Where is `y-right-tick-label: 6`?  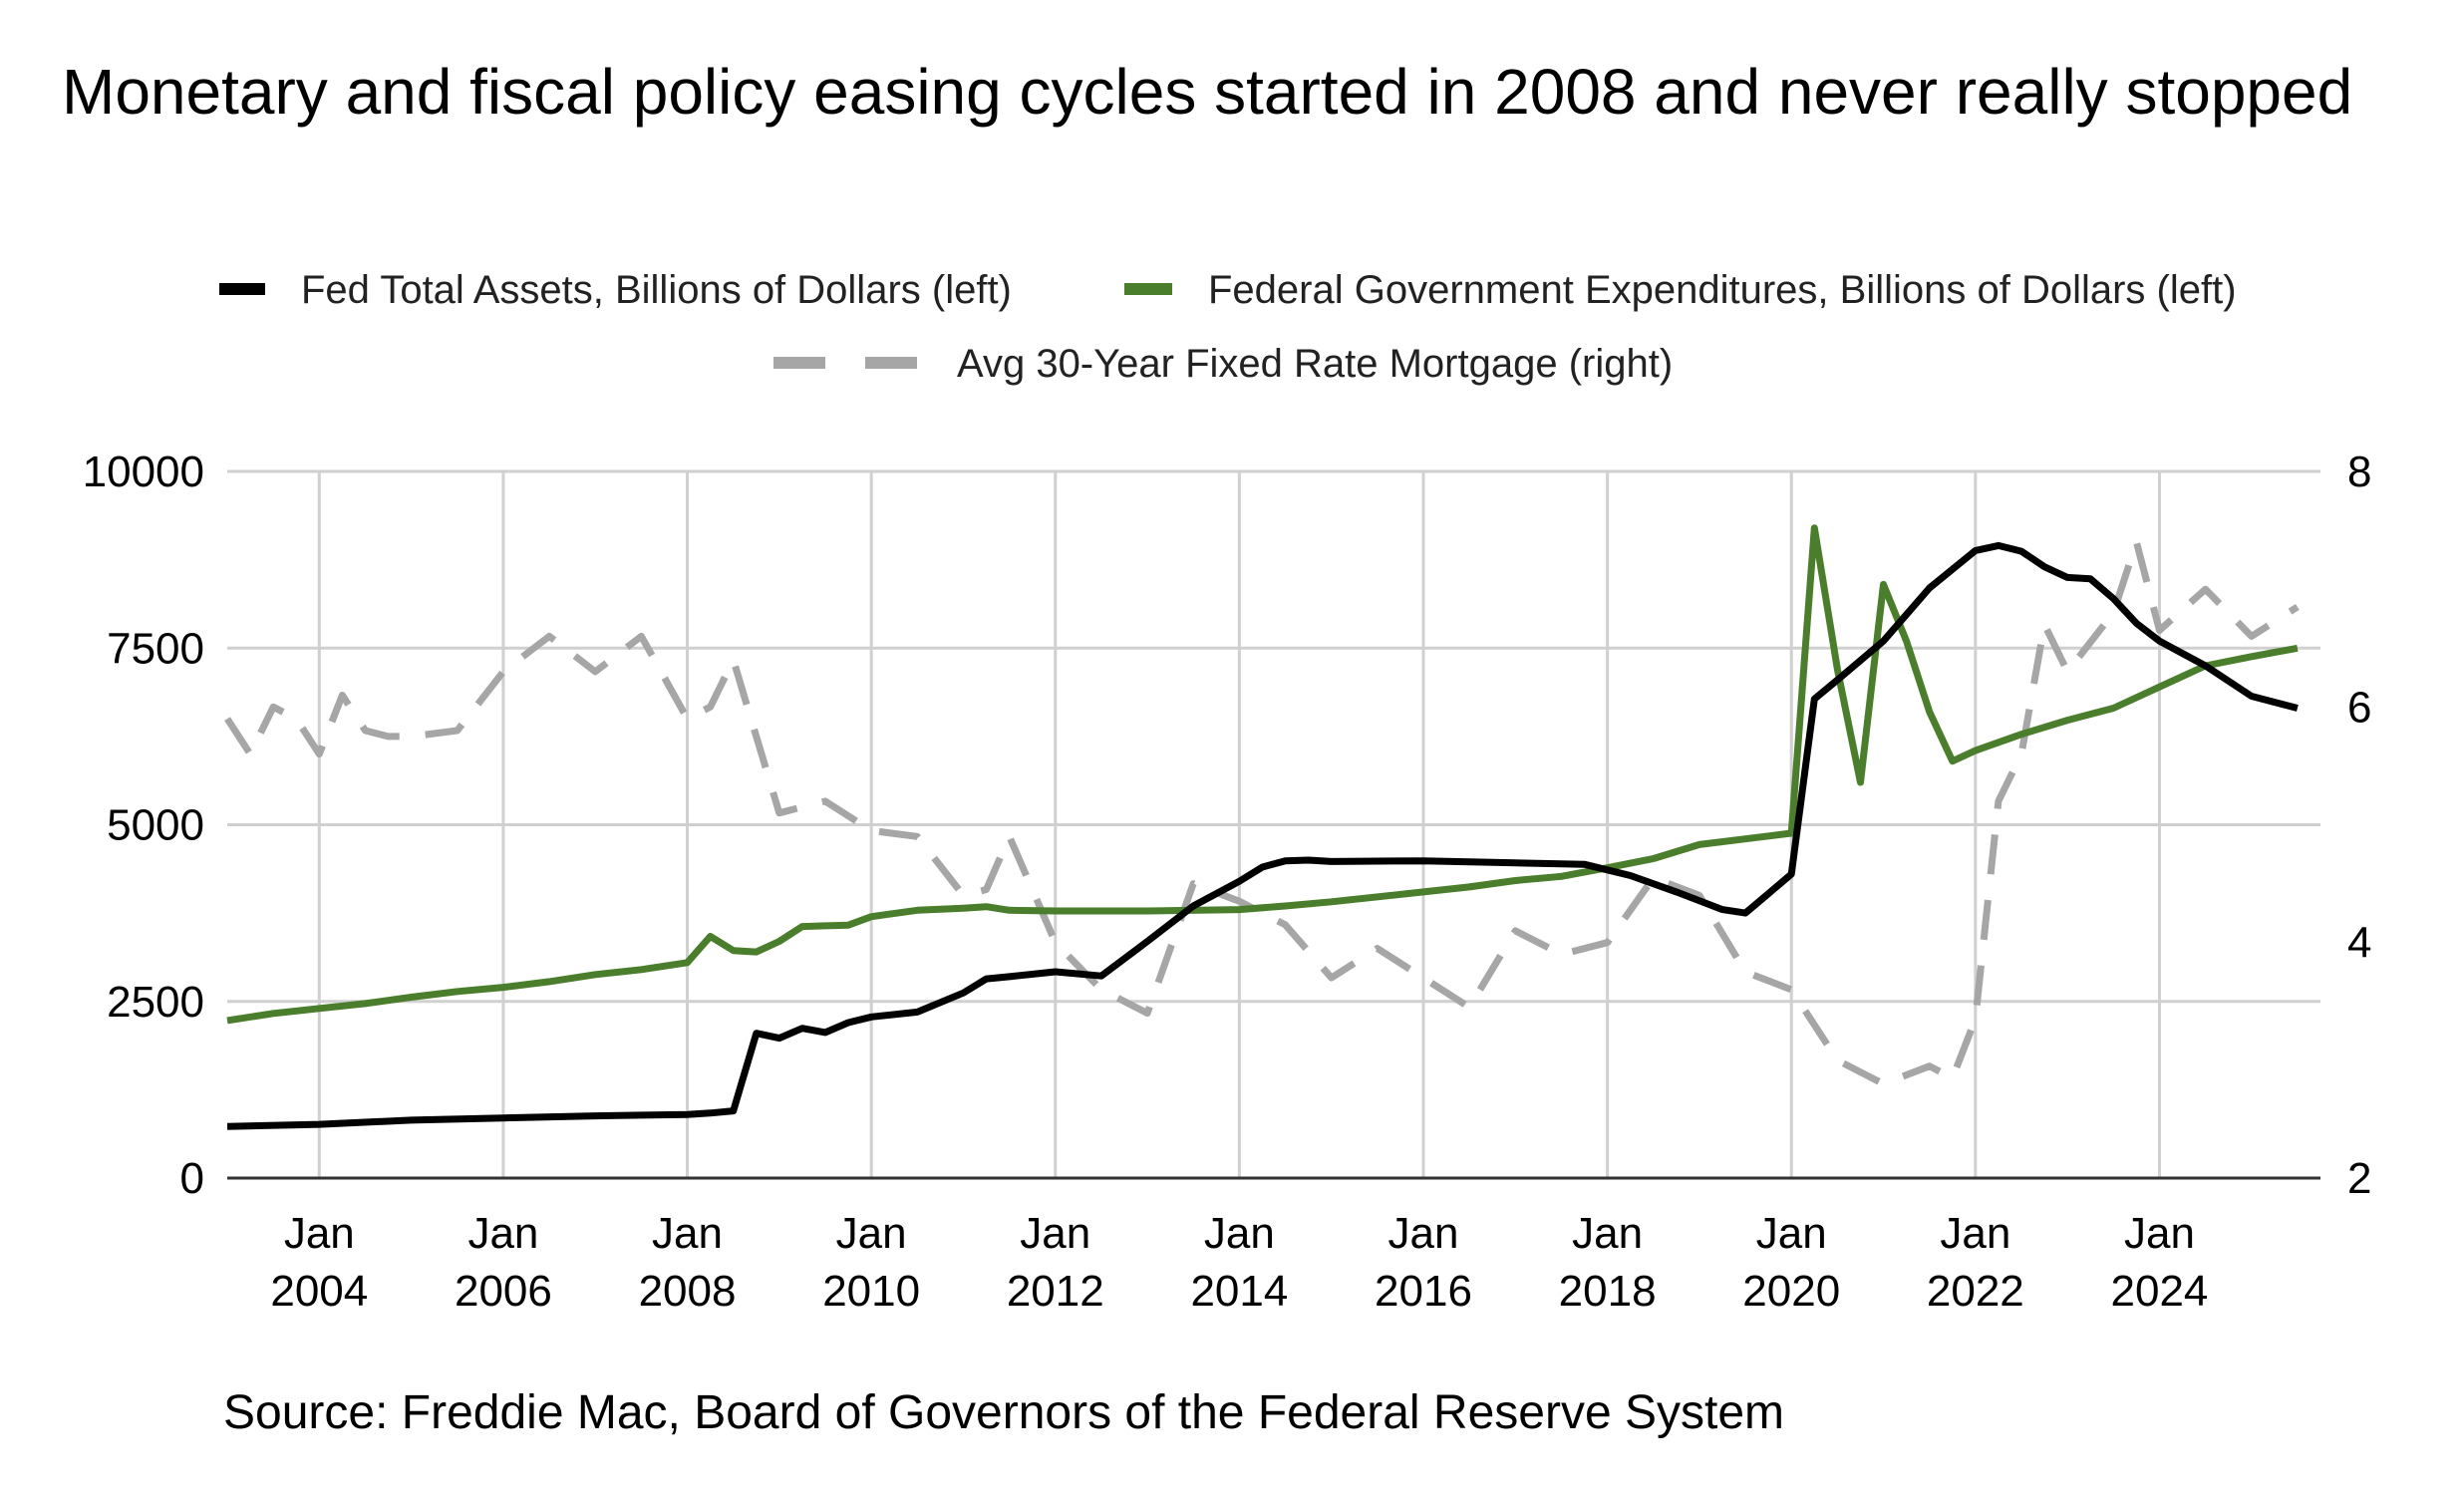 y-right-tick-label: 6 is located at coordinates (2359, 707).